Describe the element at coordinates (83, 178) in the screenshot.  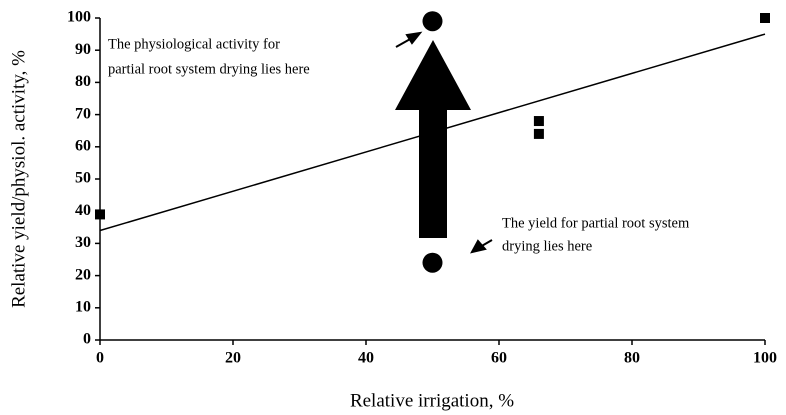
I see `y-tick-label: 50` at that location.